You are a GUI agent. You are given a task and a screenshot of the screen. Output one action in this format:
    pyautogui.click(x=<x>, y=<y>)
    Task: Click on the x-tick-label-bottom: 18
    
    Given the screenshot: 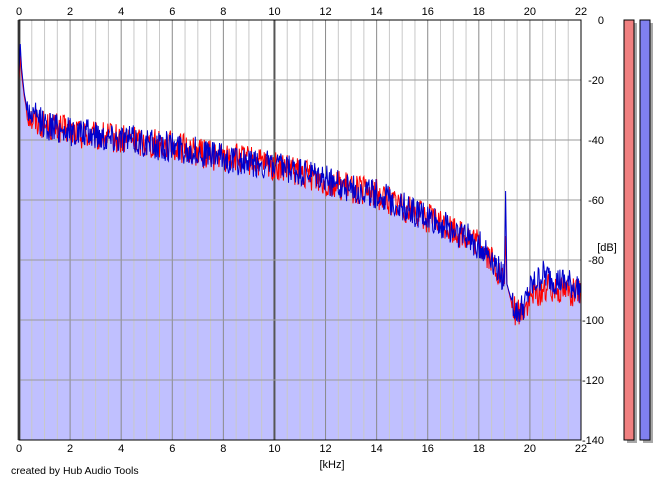 What is the action you would take?
    pyautogui.click(x=479, y=449)
    